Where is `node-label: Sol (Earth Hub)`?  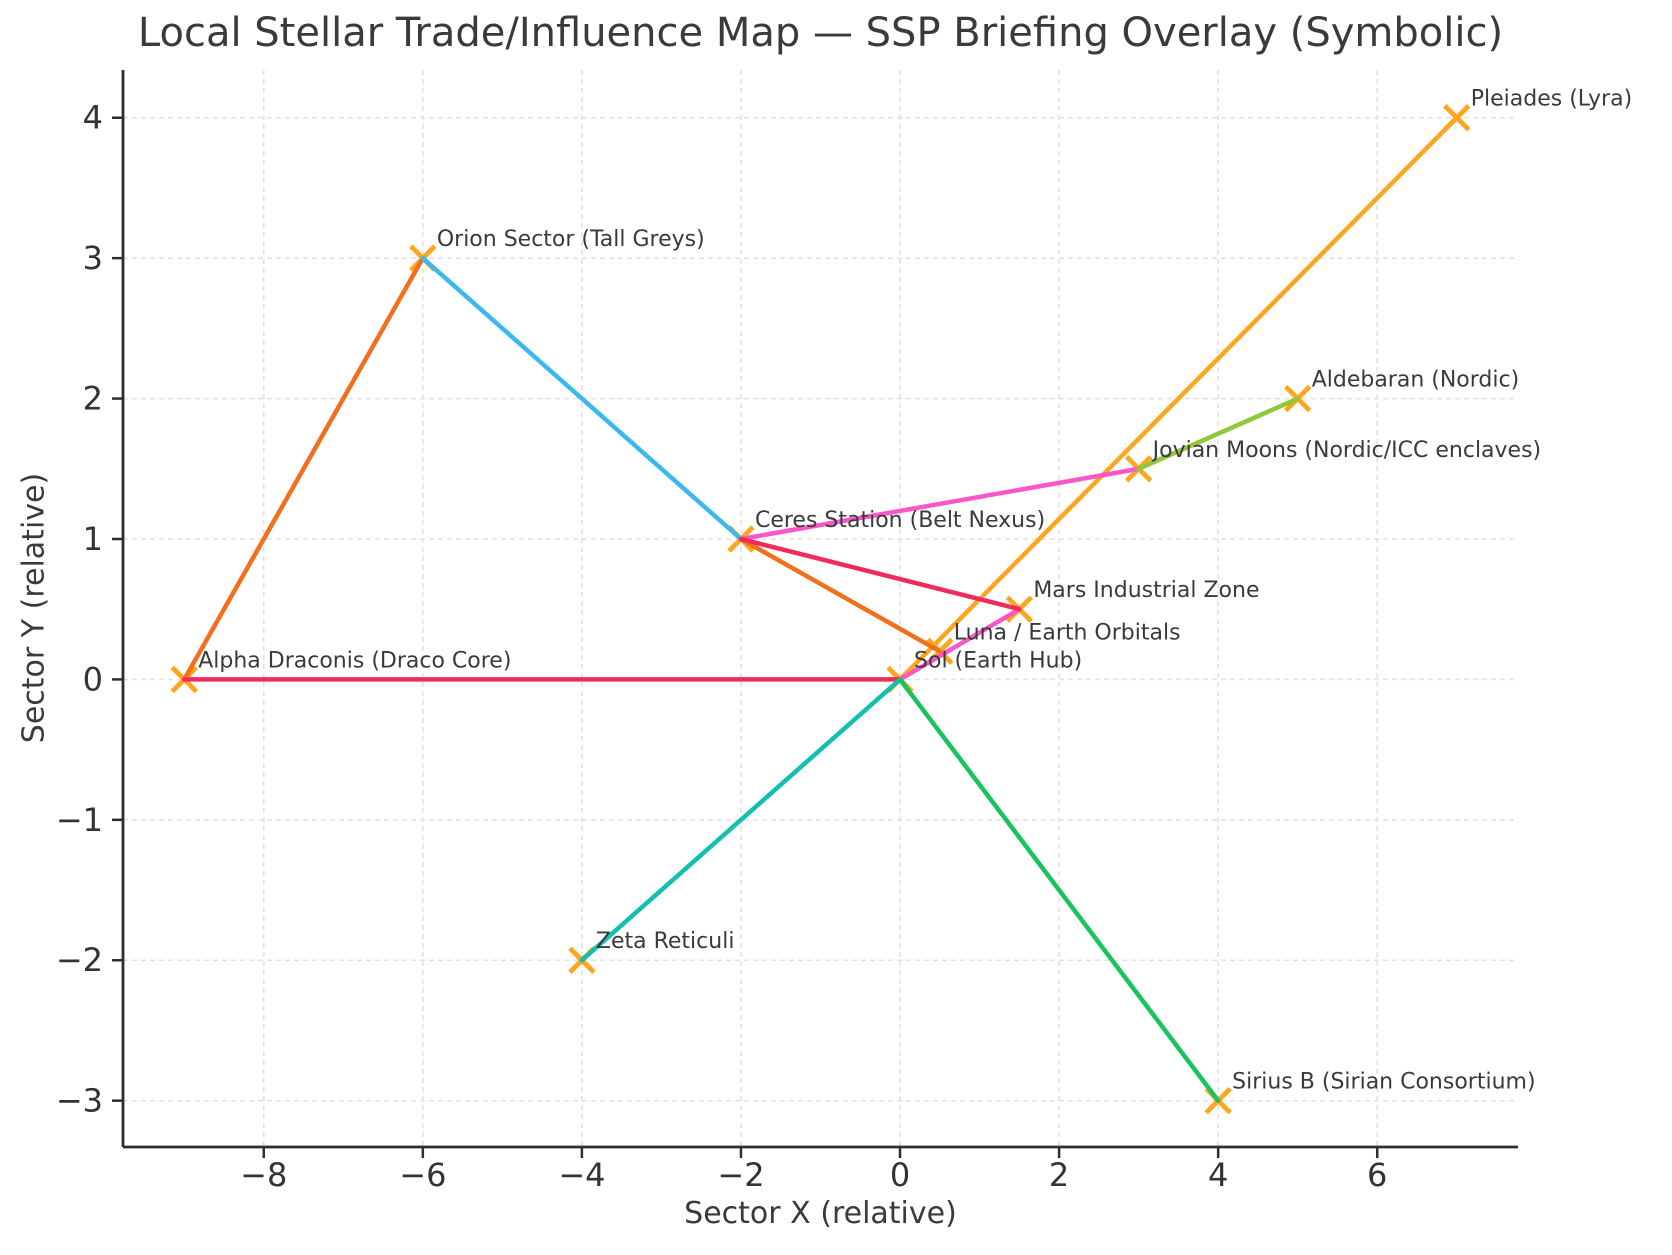 node-label: Sol (Earth Hub) is located at coordinates (998, 660).